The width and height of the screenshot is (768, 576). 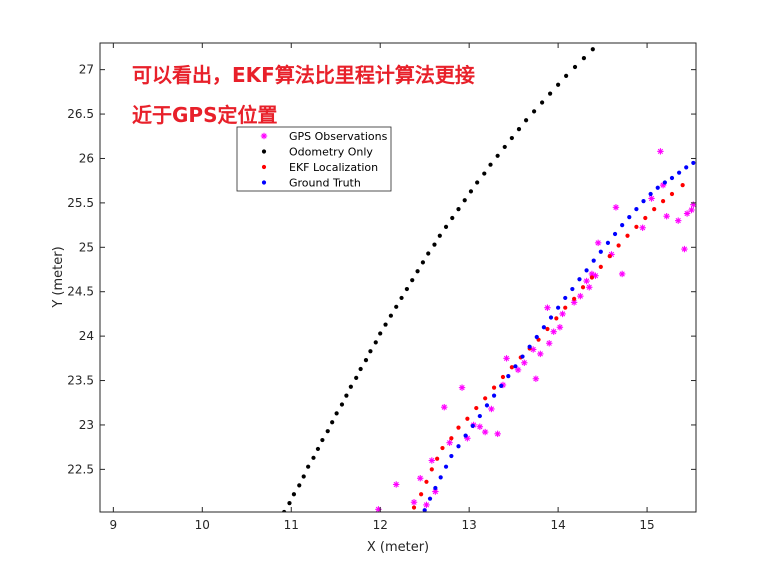 What do you see at coordinates (317, 152) in the screenshot?
I see `legend-item-odometry-only: Odometry Only` at bounding box center [317, 152].